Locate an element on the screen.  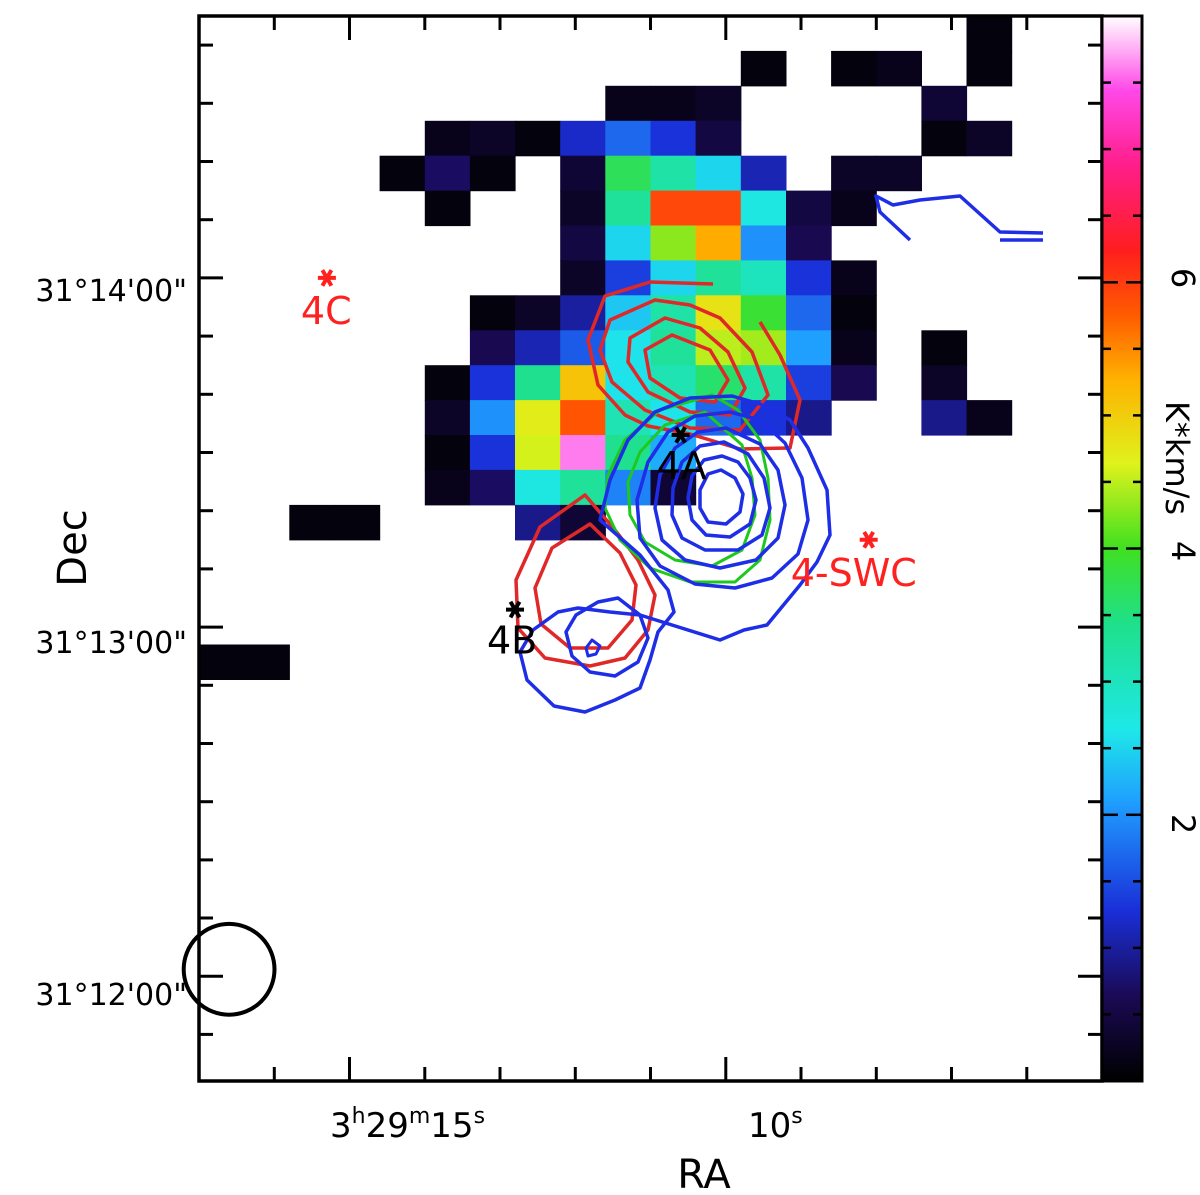
source-marker-4b is located at coordinates (515, 609).